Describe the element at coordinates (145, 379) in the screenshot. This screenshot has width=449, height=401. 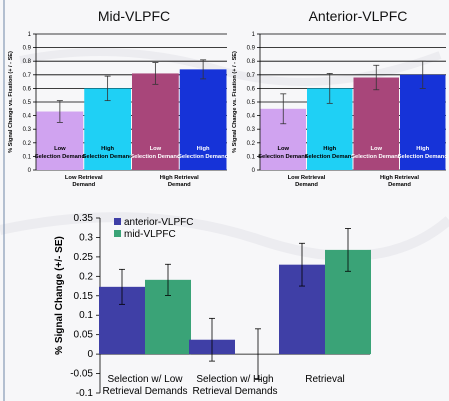
I see `x-tick-label: Selection w/ Low` at that location.